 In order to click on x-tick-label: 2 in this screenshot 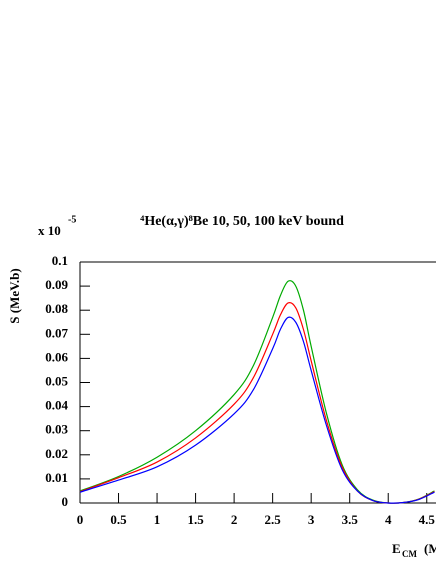, I will do `click(234, 519)`.